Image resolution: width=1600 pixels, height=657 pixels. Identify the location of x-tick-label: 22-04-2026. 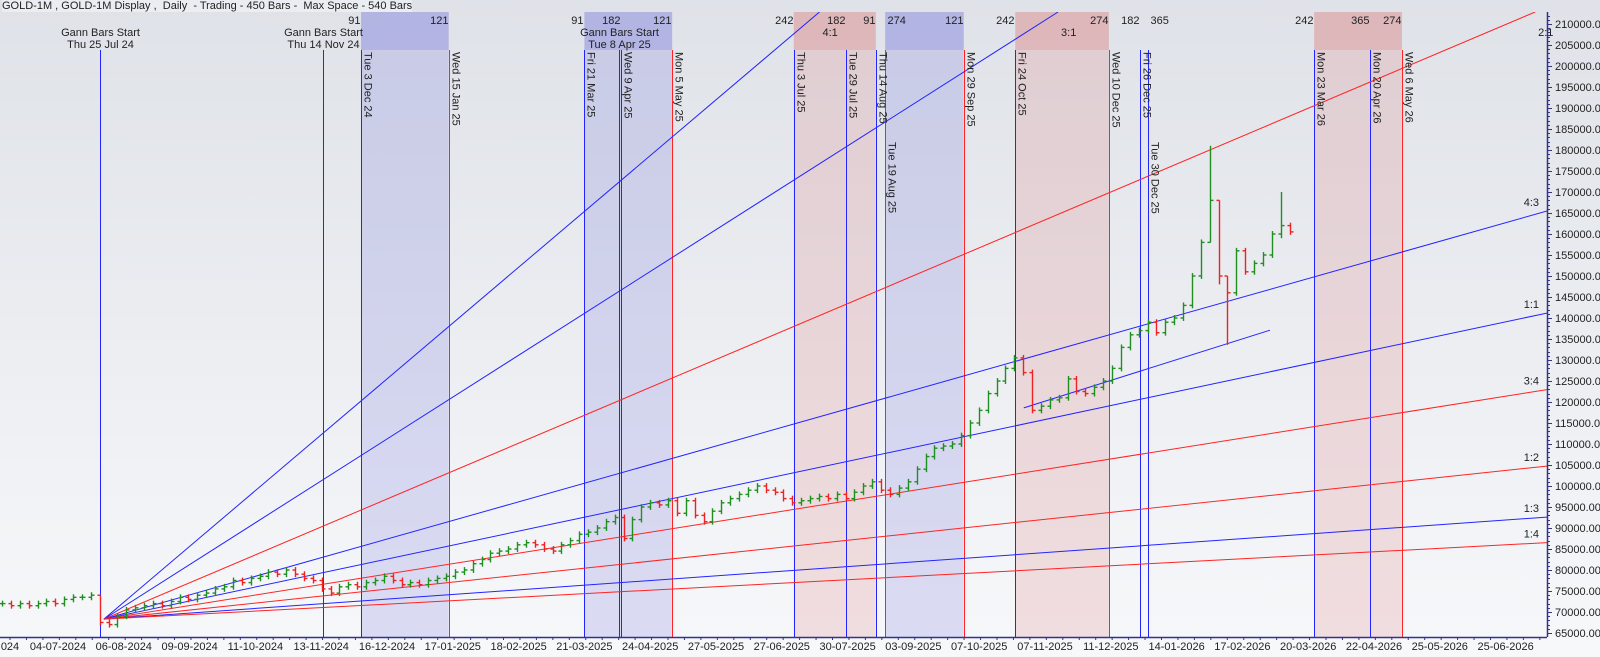
(1374, 647).